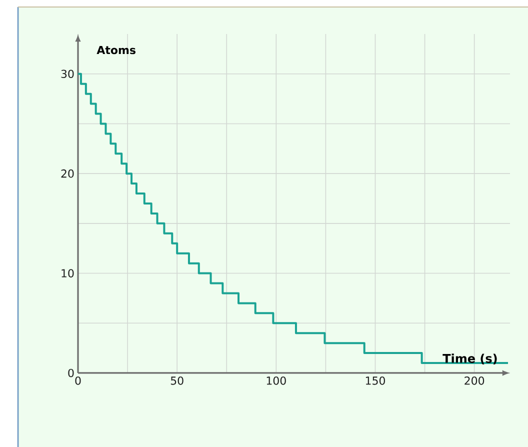 The width and height of the screenshot is (528, 447). Describe the element at coordinates (67, 173) in the screenshot. I see `y-tick-label: 20` at that location.